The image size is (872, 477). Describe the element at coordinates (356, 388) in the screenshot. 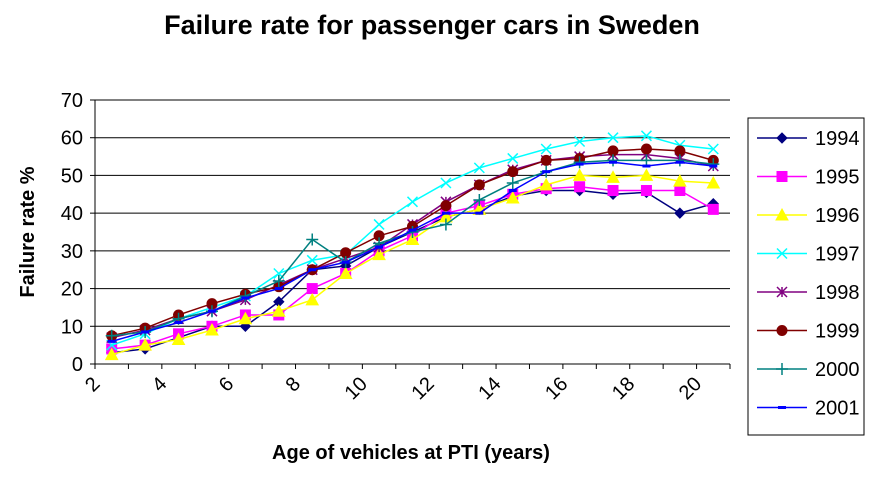

I see `x-tick-label: 10` at that location.